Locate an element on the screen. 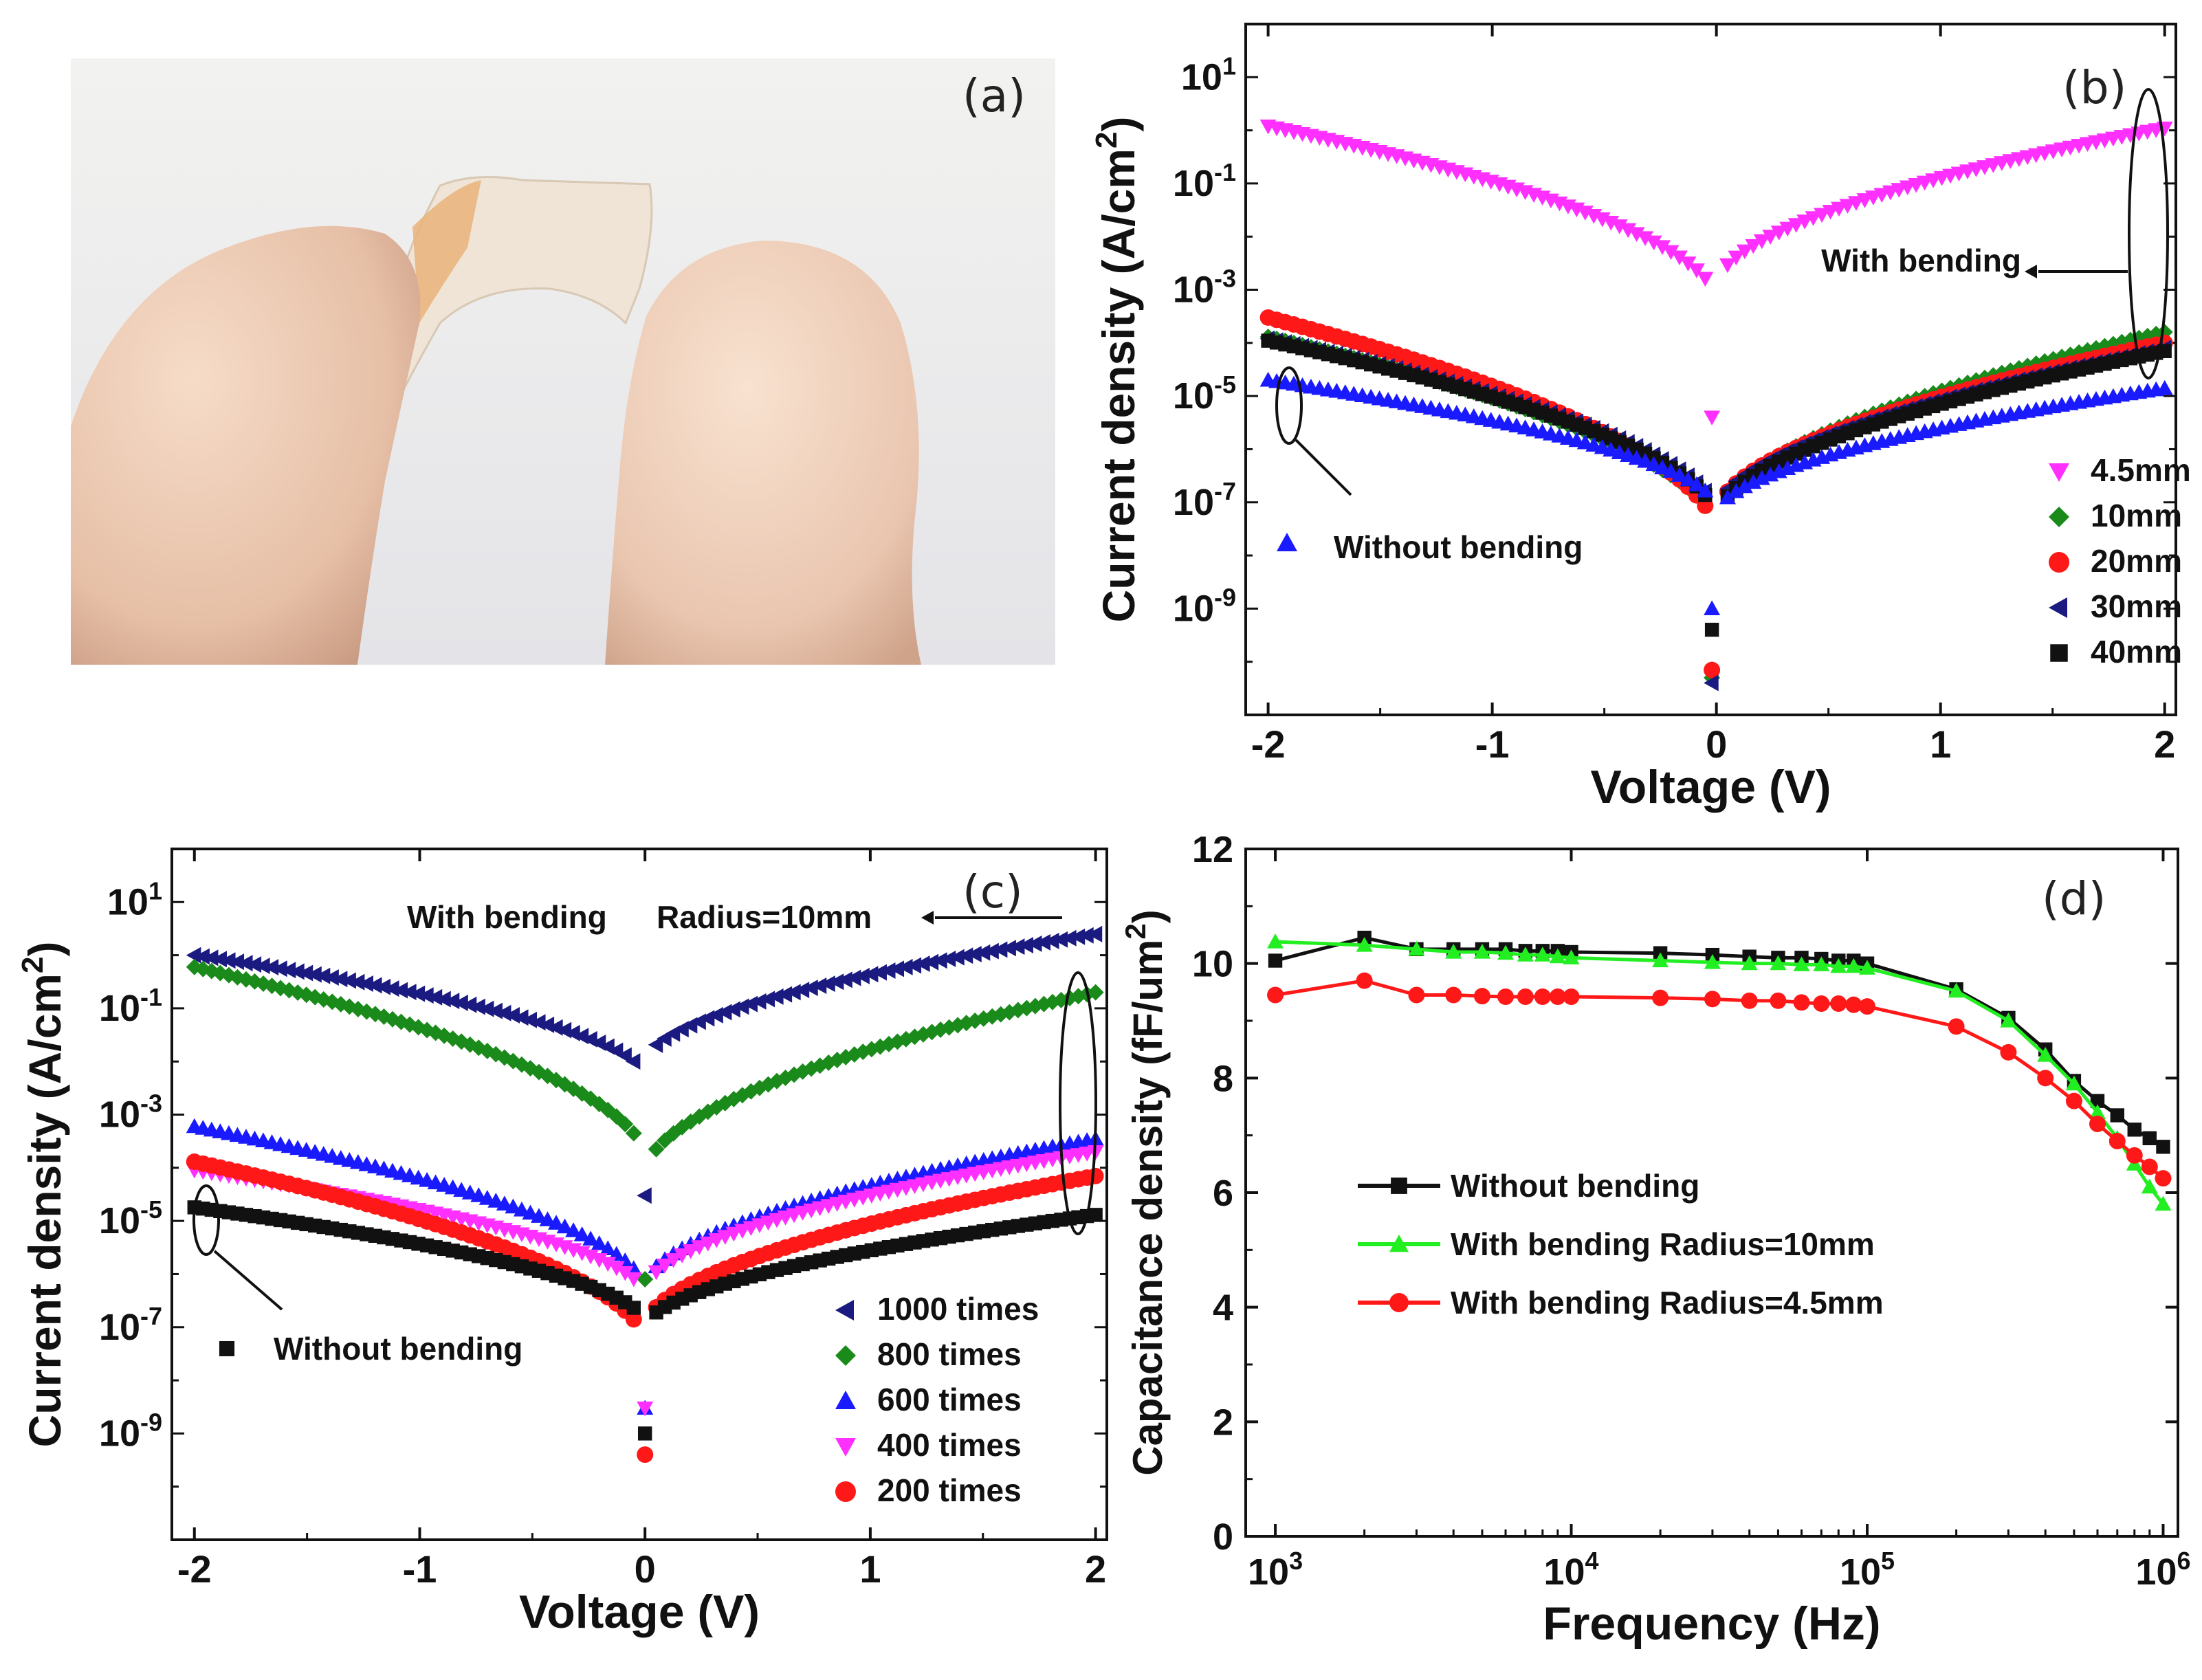 The height and width of the screenshot is (1680, 2202). legend-label: 400 times is located at coordinates (949, 1445).